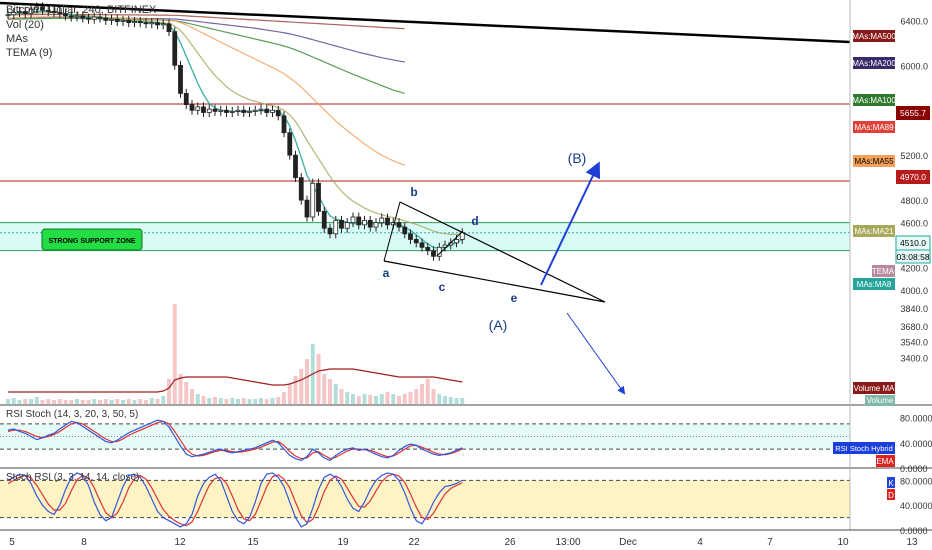  I want to click on rsi-k-line, so click(235, 440).